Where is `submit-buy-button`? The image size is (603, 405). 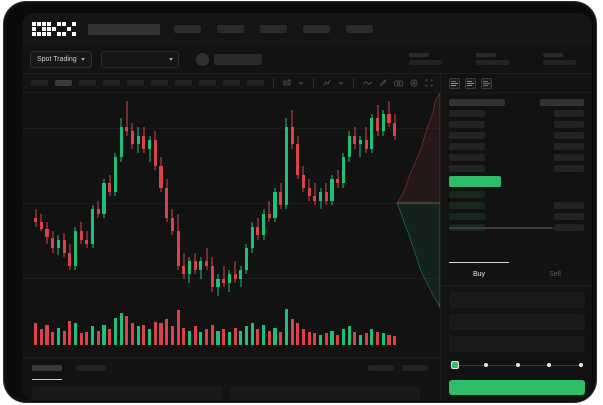 submit-buy-button is located at coordinates (517, 387).